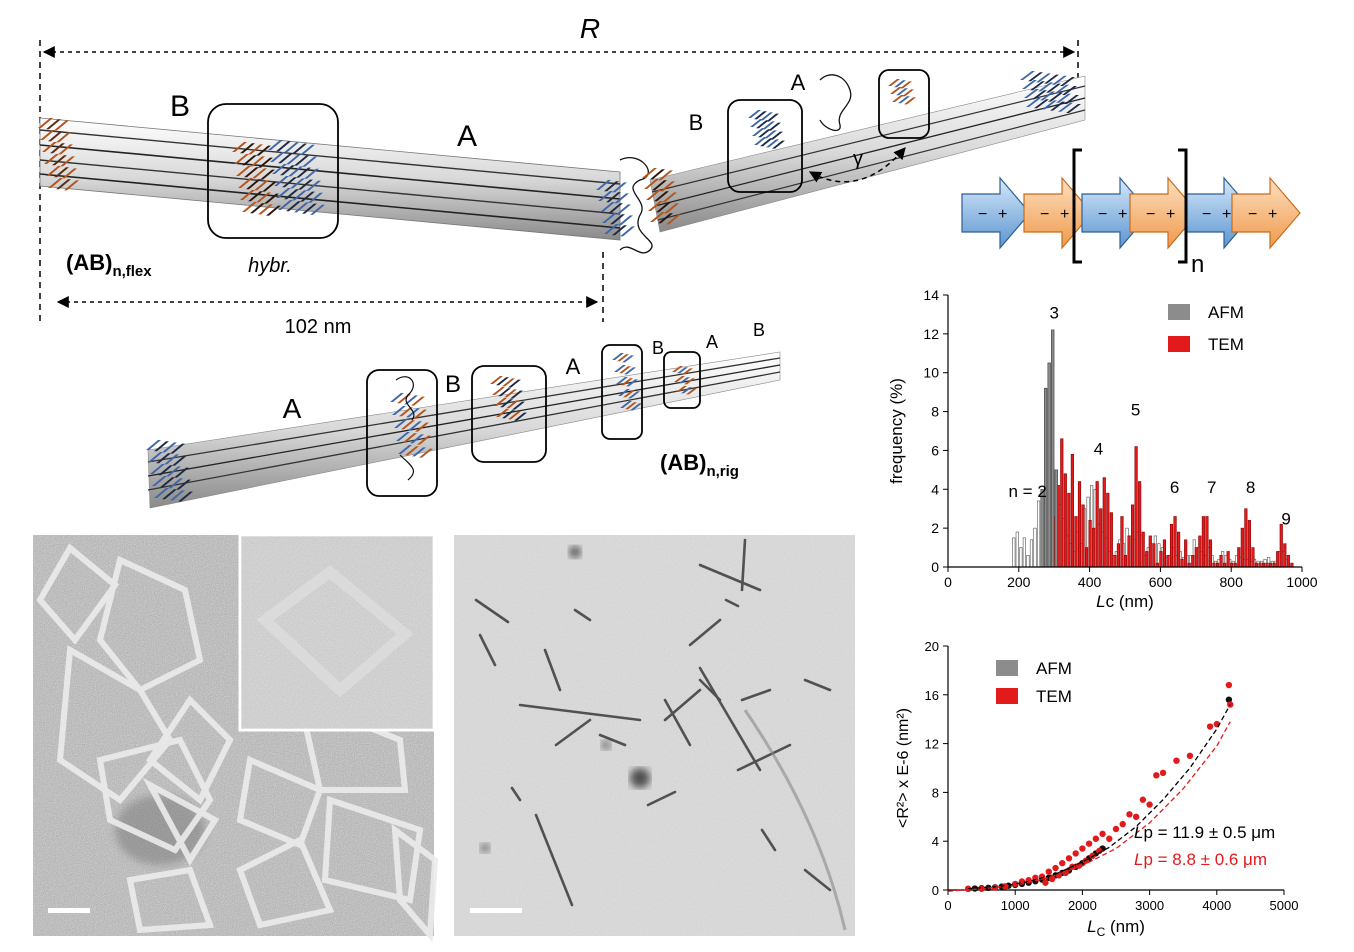  I want to click on rig-name: (AB)n,rig, so click(699, 465).